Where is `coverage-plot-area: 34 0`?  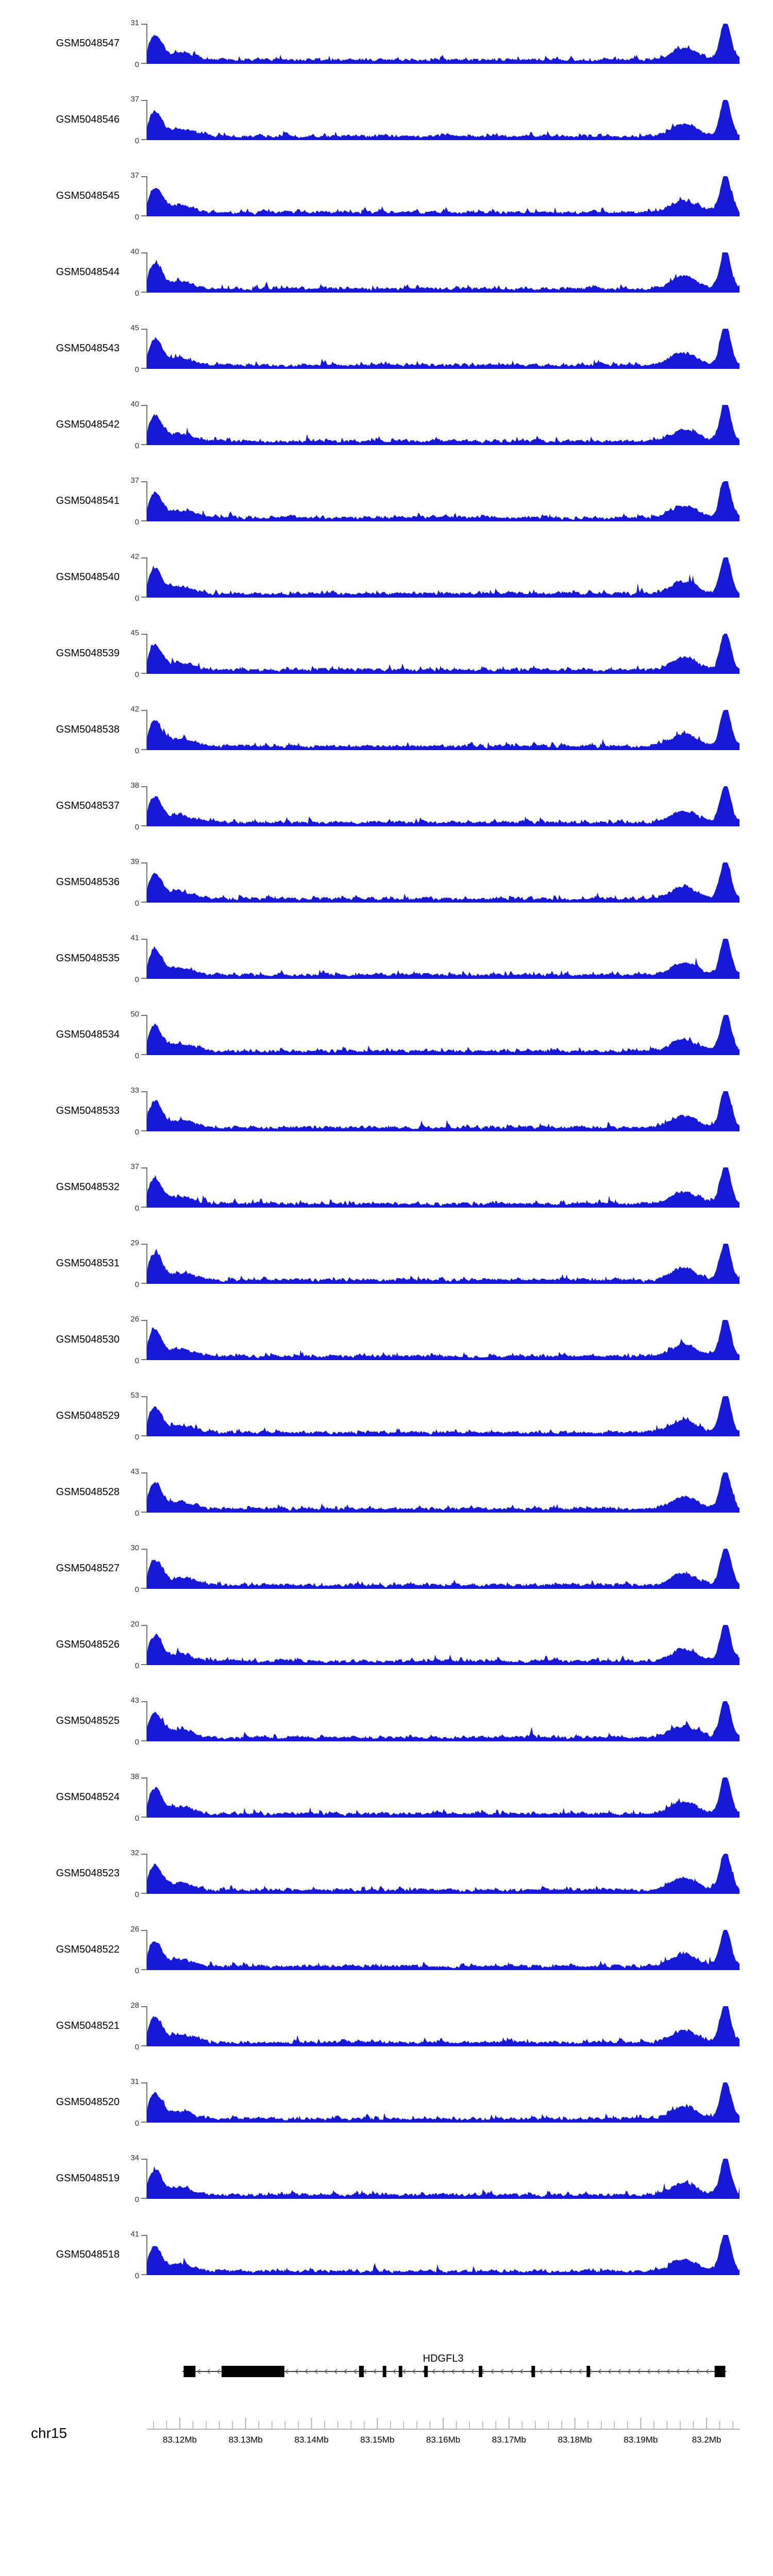
coverage-plot-area: 34 0 is located at coordinates (435, 2179).